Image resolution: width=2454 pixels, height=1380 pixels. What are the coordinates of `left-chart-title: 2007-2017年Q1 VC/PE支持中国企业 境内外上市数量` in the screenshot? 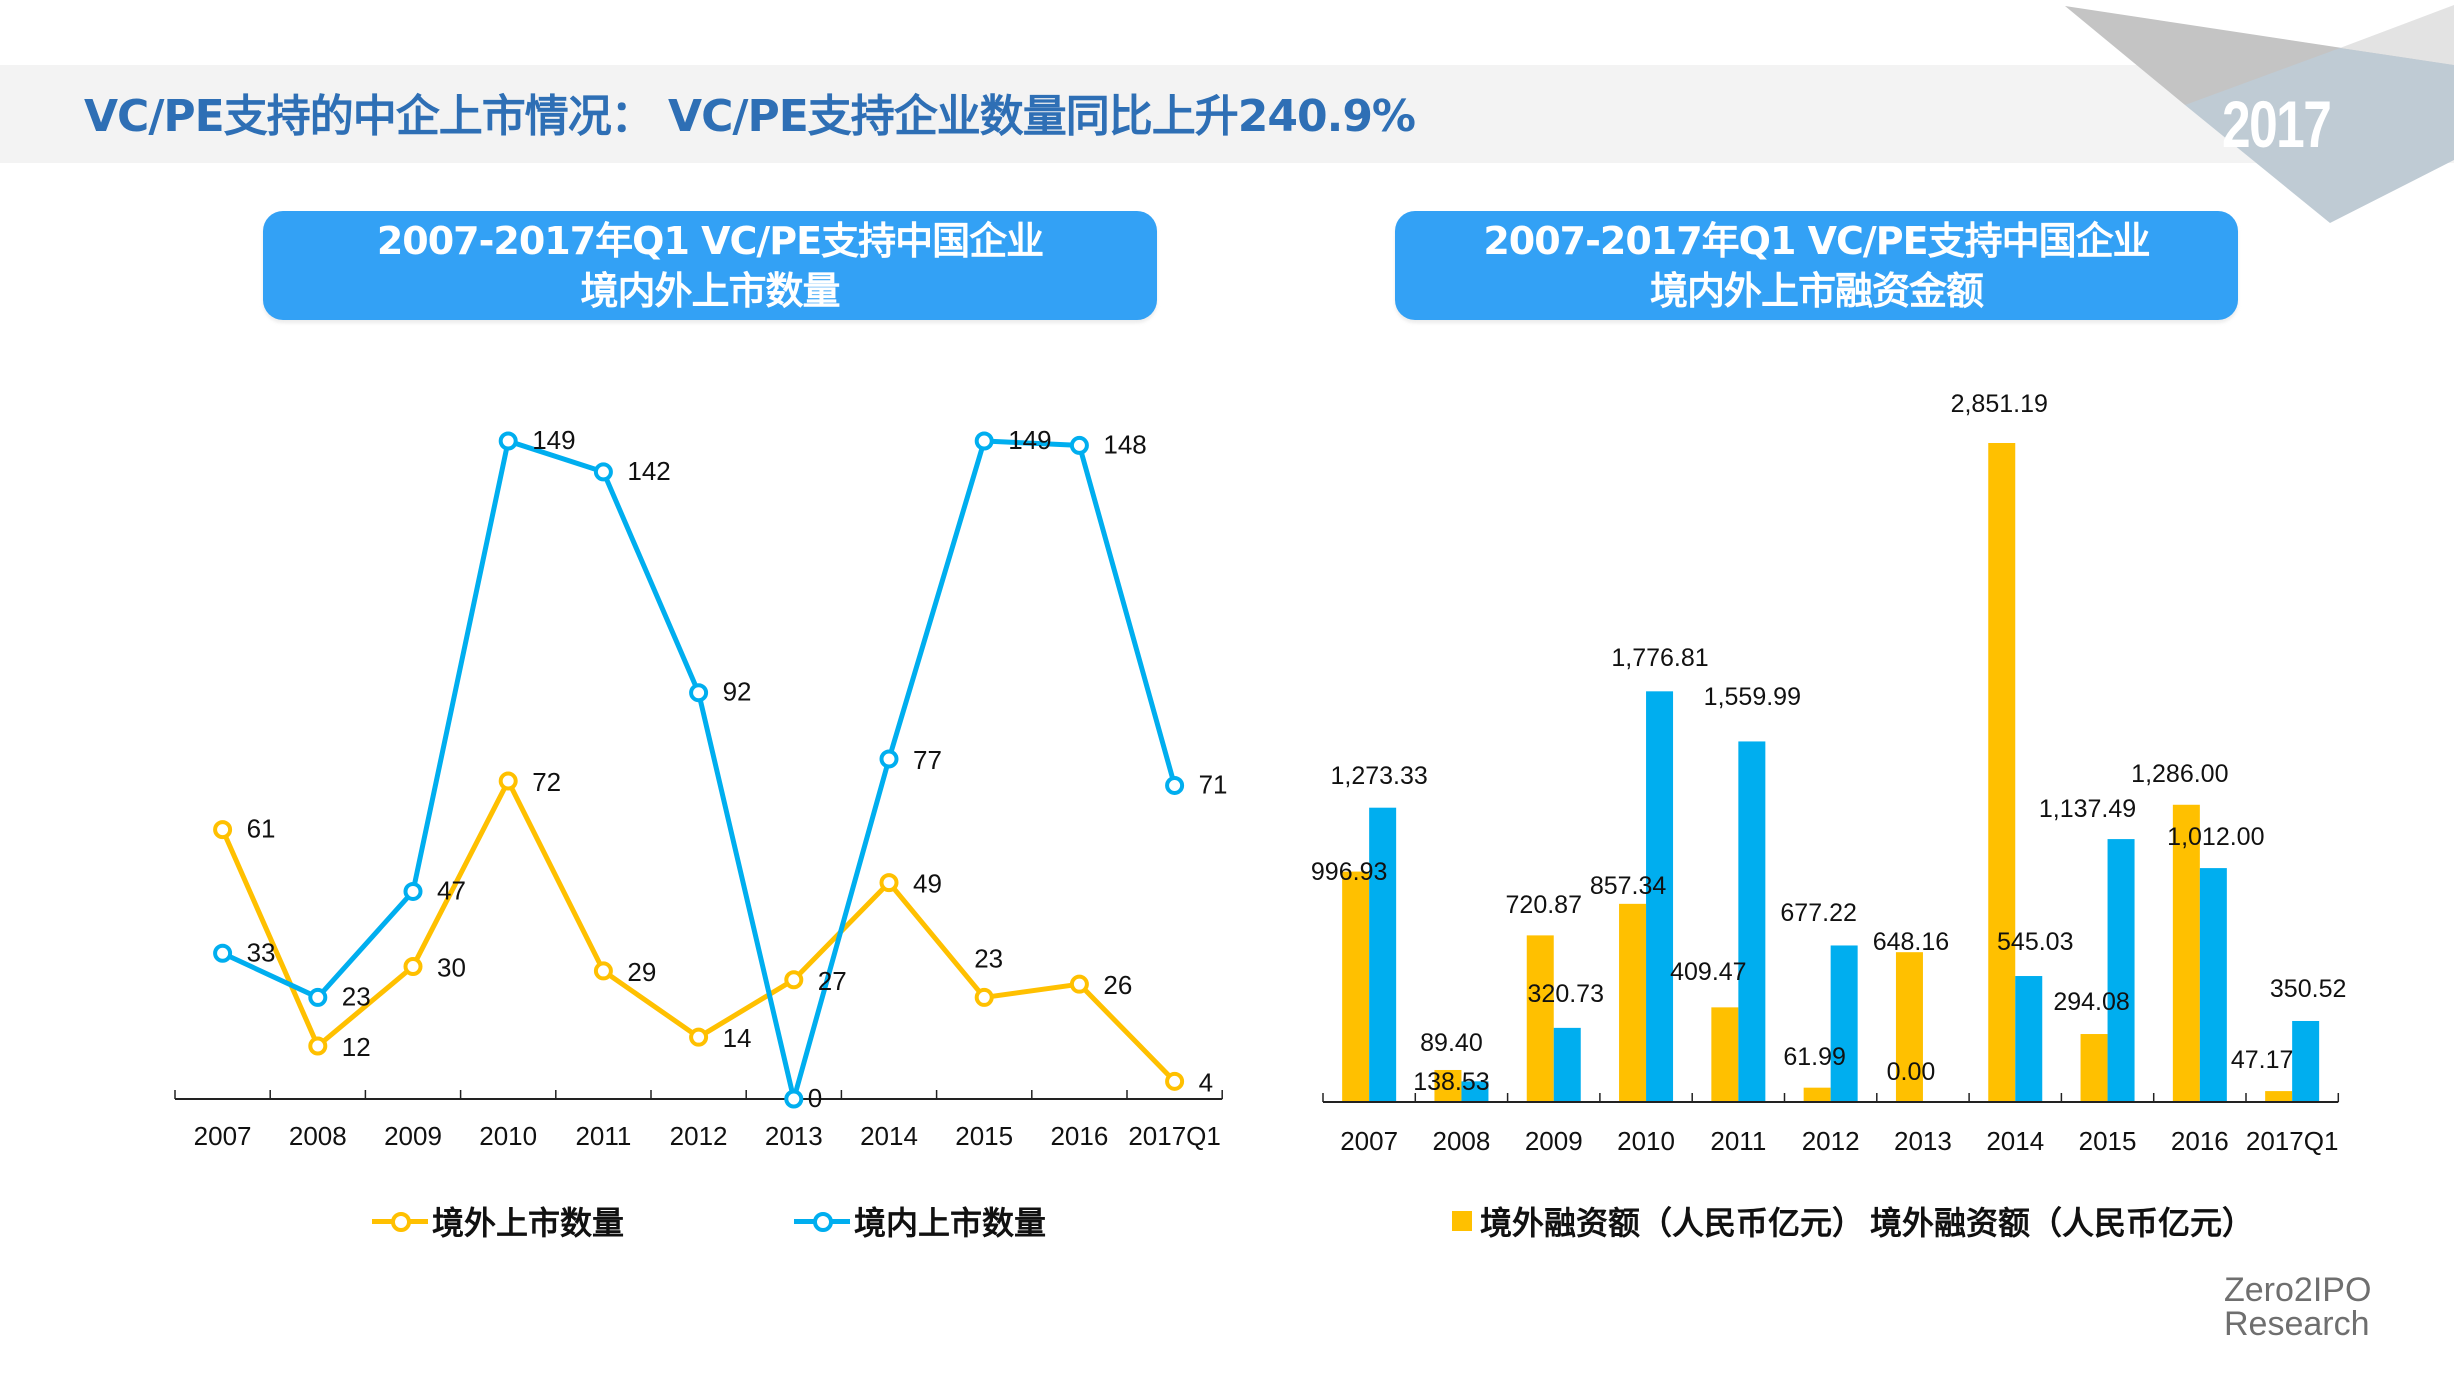 It's located at (710, 265).